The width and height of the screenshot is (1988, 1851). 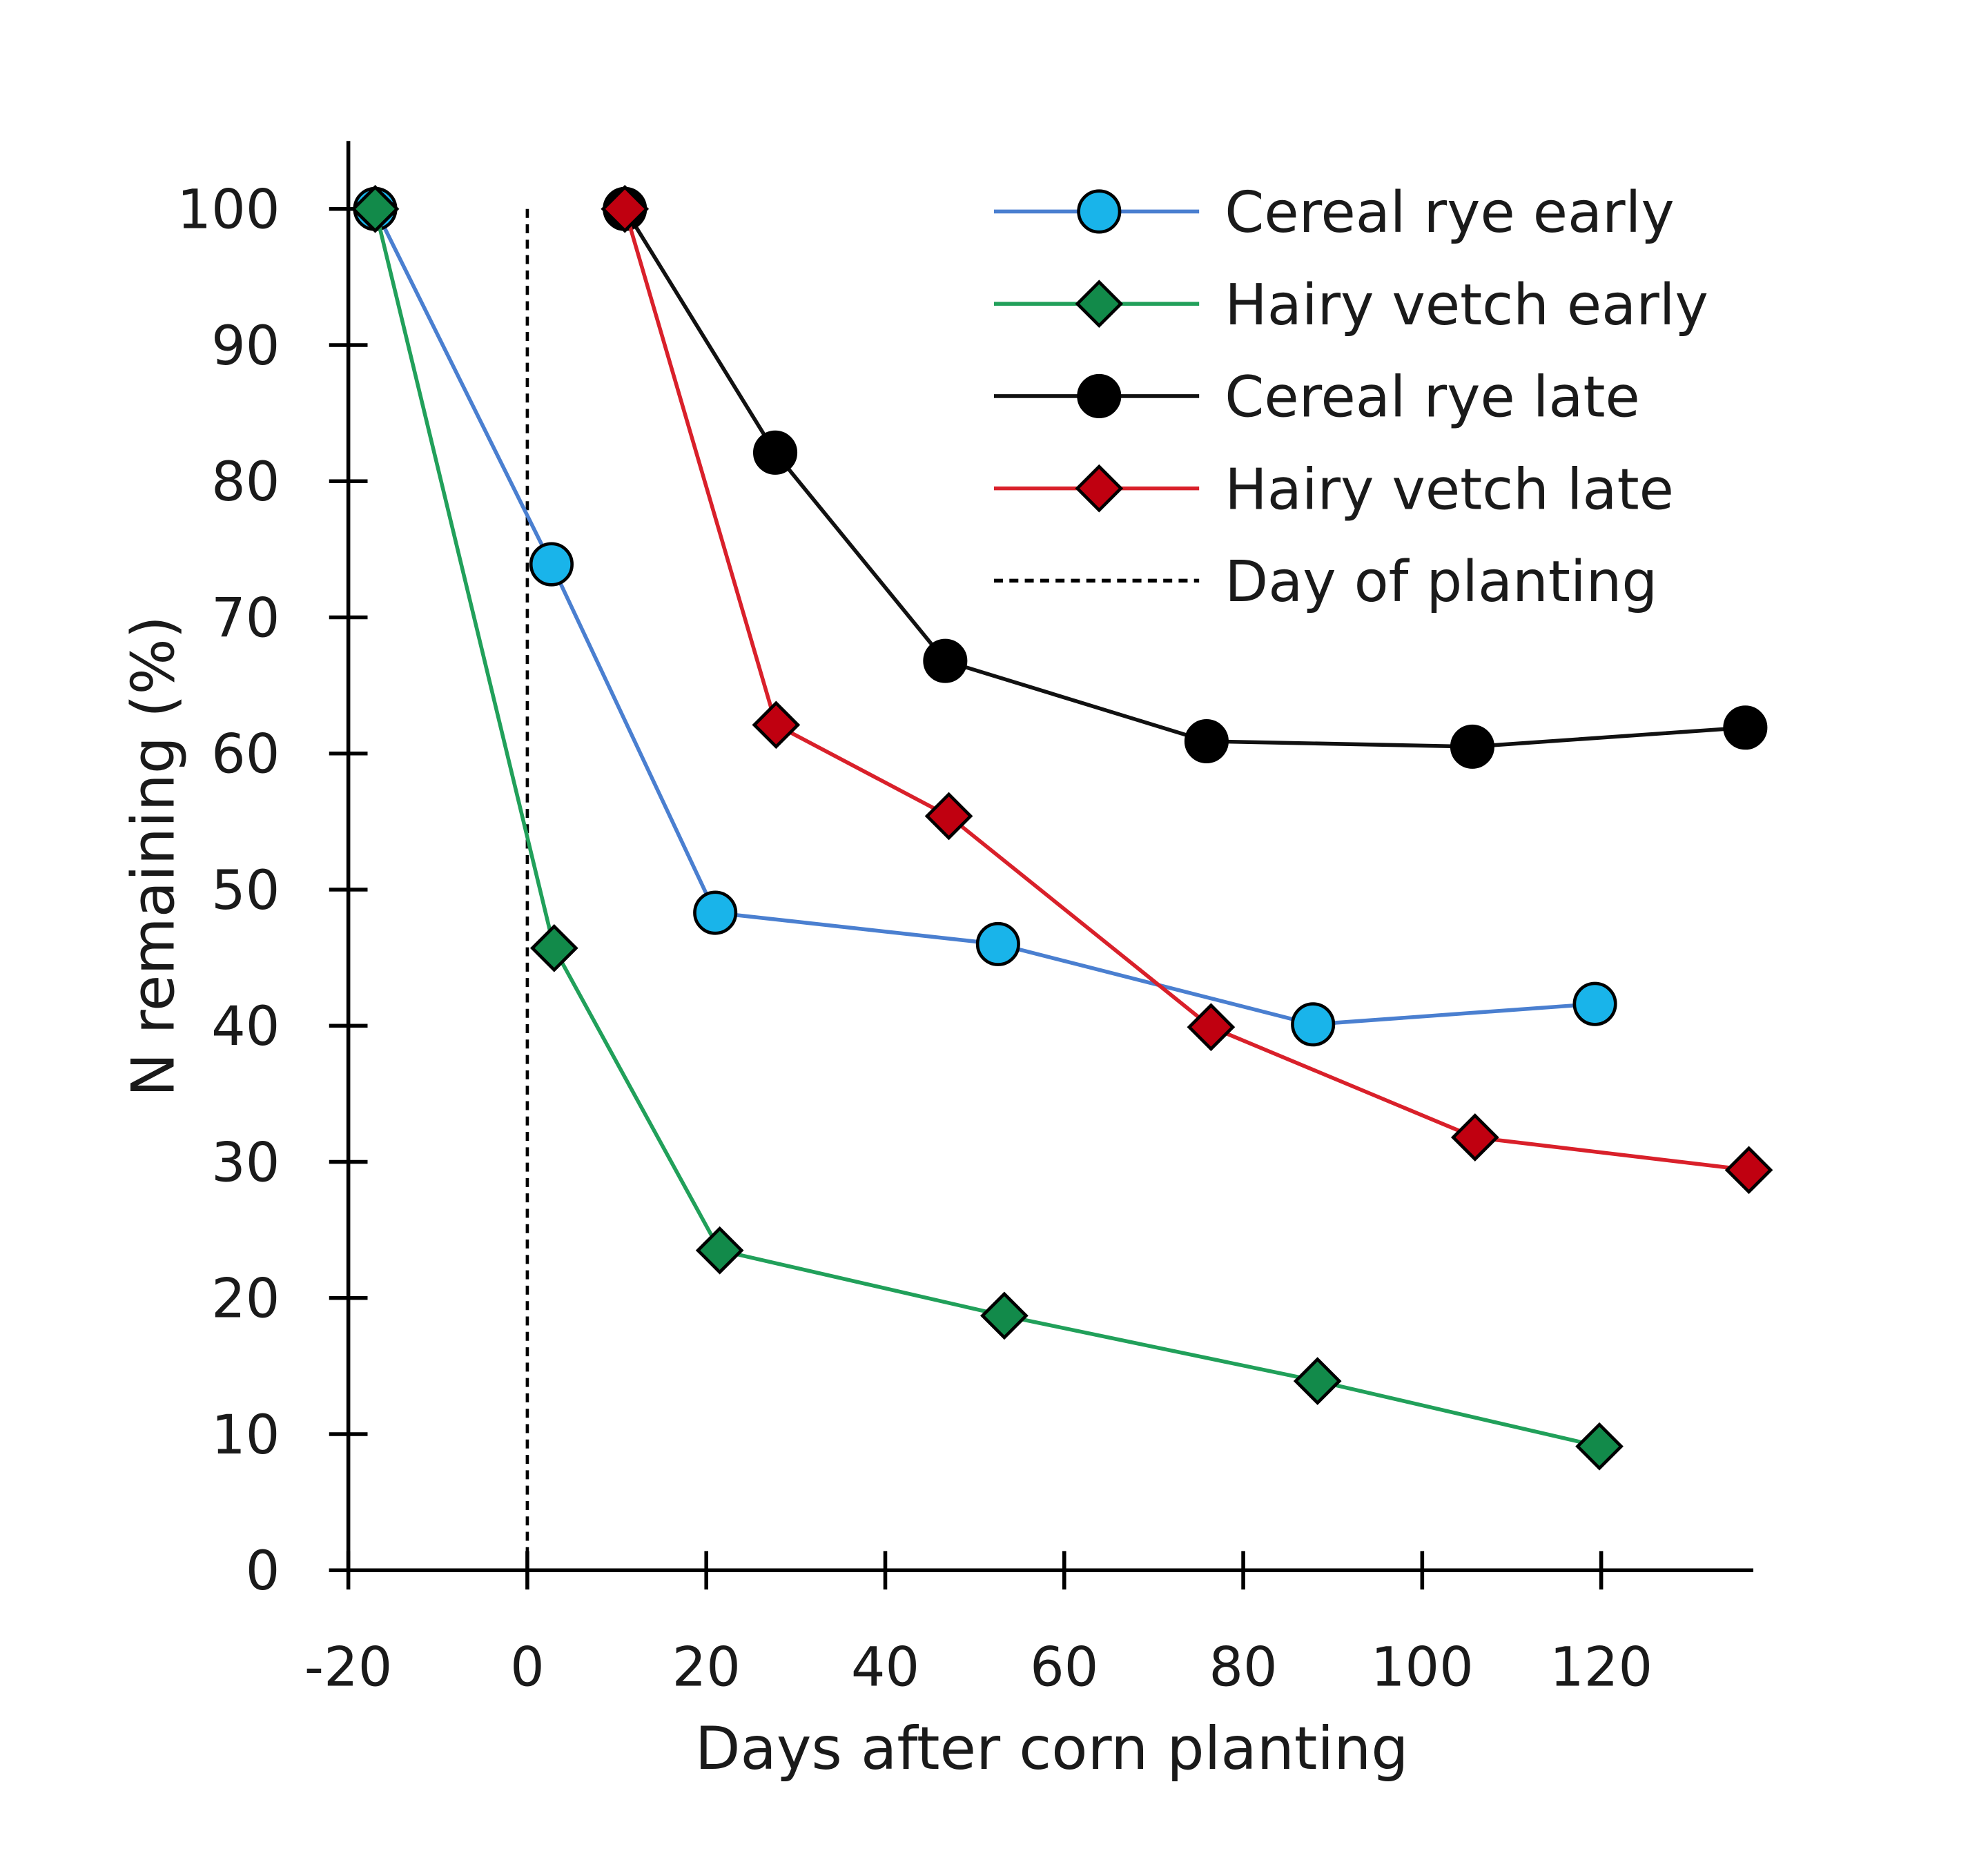 I want to click on y-axis-label: N remaining (%), so click(x=153, y=856).